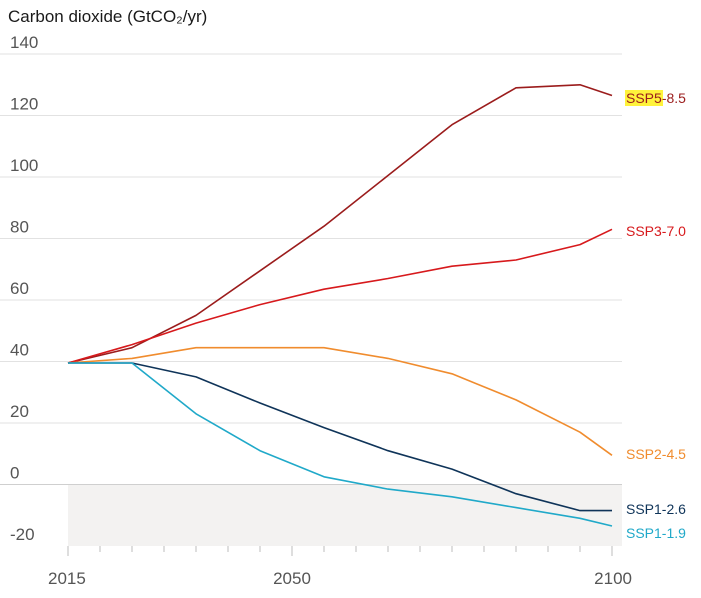 This screenshot has width=701, height=598. Describe the element at coordinates (14, 473) in the screenshot. I see `y-tick-label: 0` at that location.